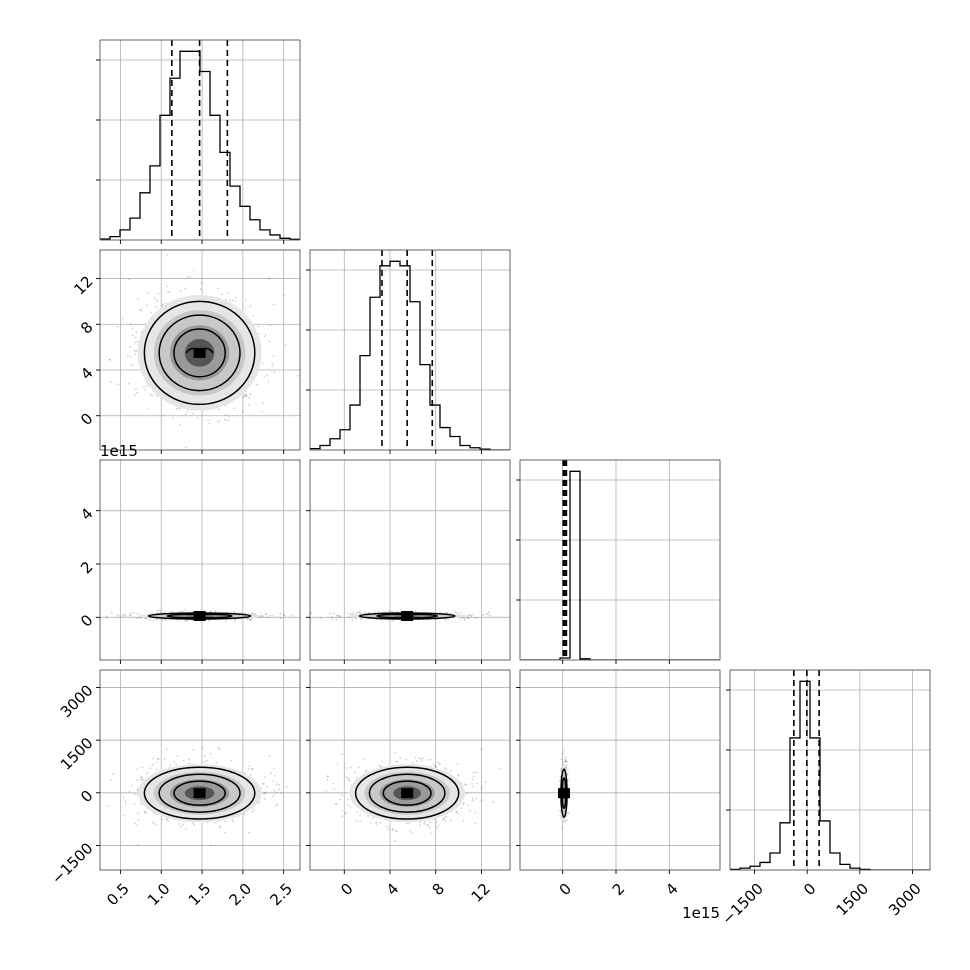  What do you see at coordinates (86, 513) in the screenshot?
I see `y-tick-label: 4` at bounding box center [86, 513].